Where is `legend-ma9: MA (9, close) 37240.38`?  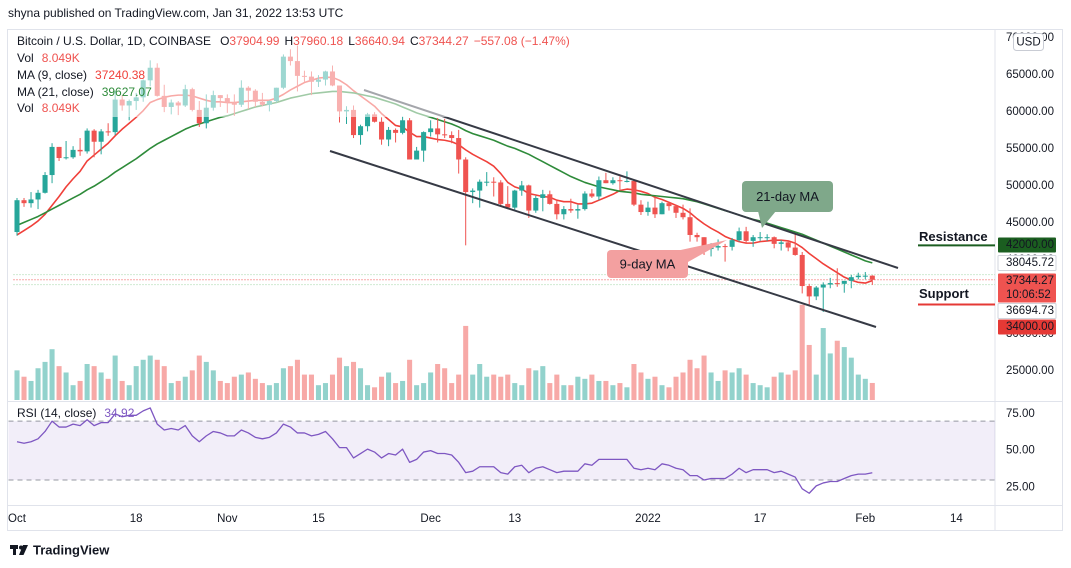
legend-ma9: MA (9, close) 37240.38 is located at coordinates (81, 75).